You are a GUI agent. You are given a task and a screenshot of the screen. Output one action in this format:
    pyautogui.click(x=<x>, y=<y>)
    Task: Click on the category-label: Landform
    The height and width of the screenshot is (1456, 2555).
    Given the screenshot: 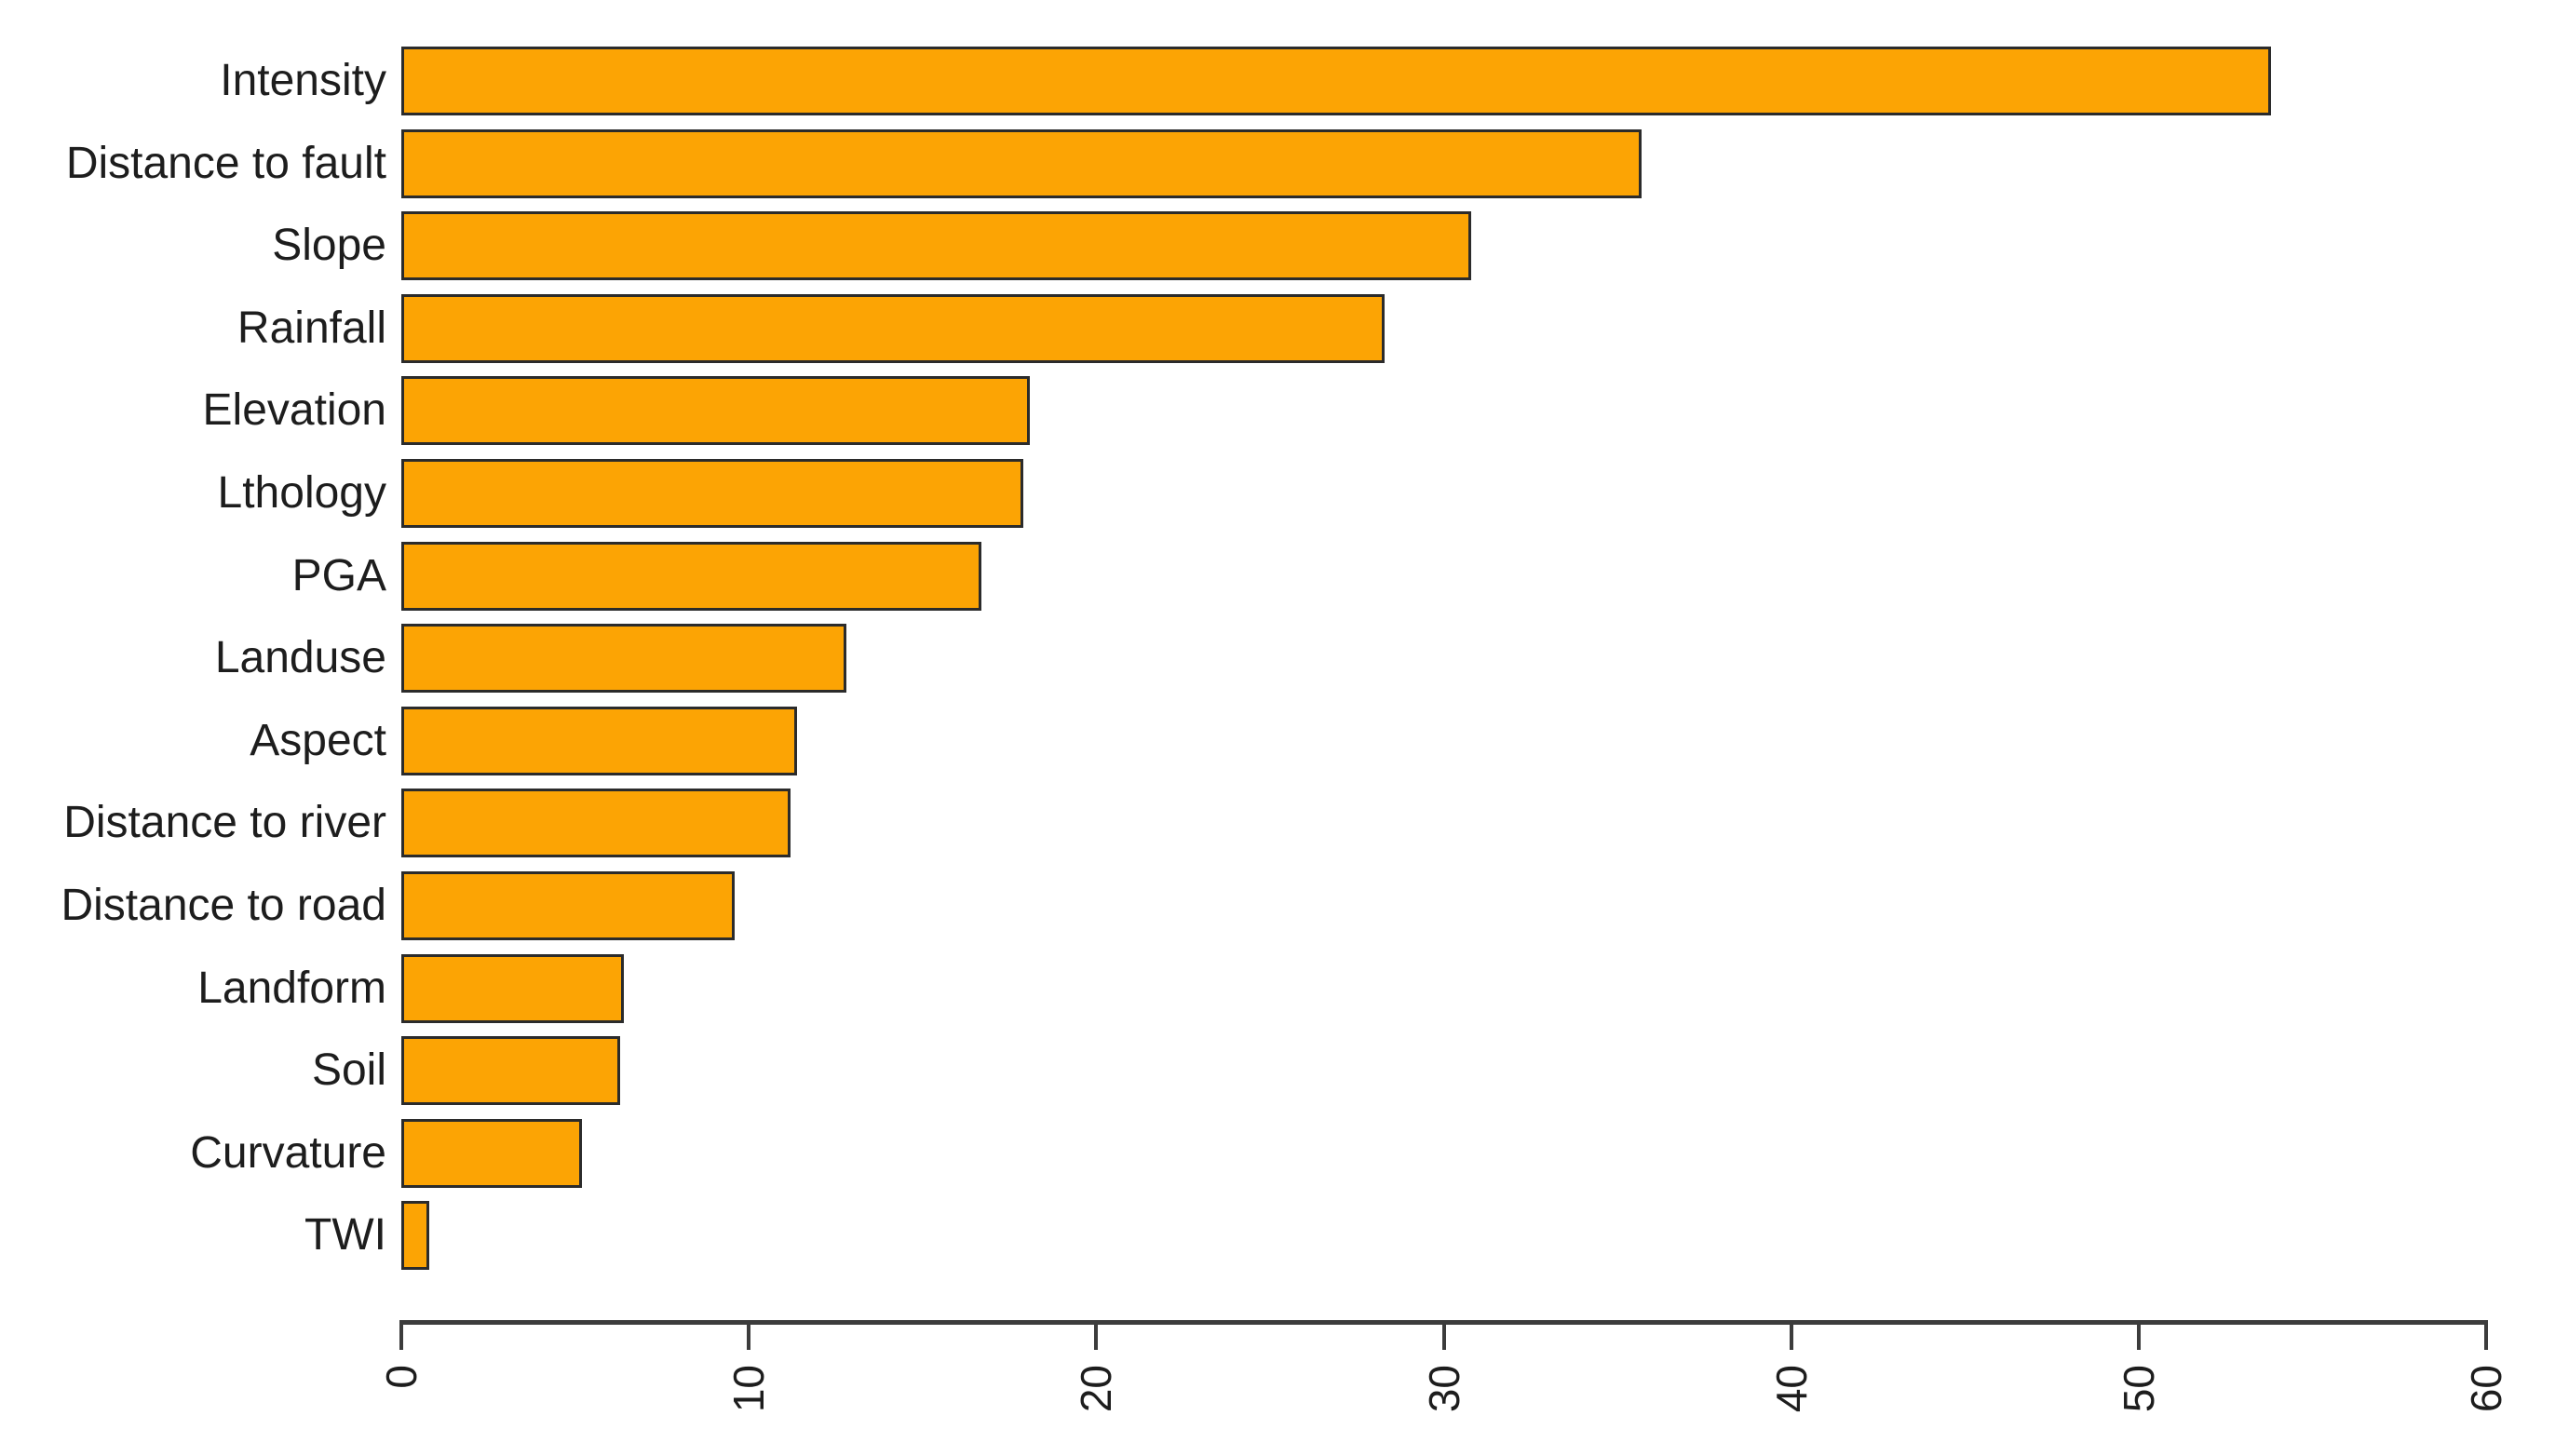 What is the action you would take?
    pyautogui.click(x=291, y=988)
    